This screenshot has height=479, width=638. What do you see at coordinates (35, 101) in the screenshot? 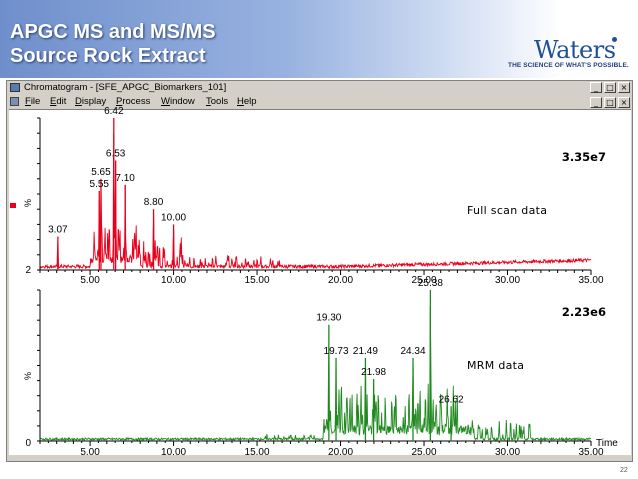
I see `menu-file-rest: ile` at bounding box center [35, 101].